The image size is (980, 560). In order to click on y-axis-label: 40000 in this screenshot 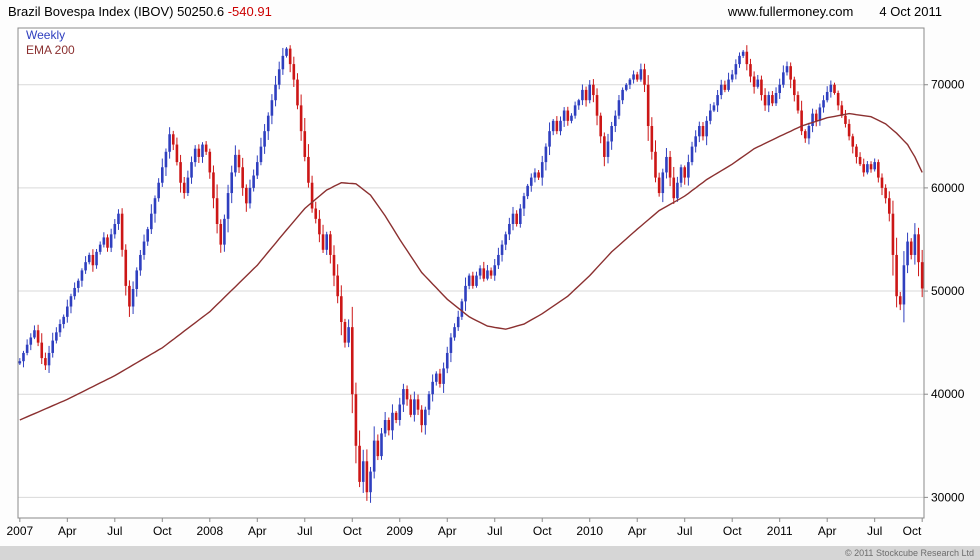, I will do `click(948, 394)`.